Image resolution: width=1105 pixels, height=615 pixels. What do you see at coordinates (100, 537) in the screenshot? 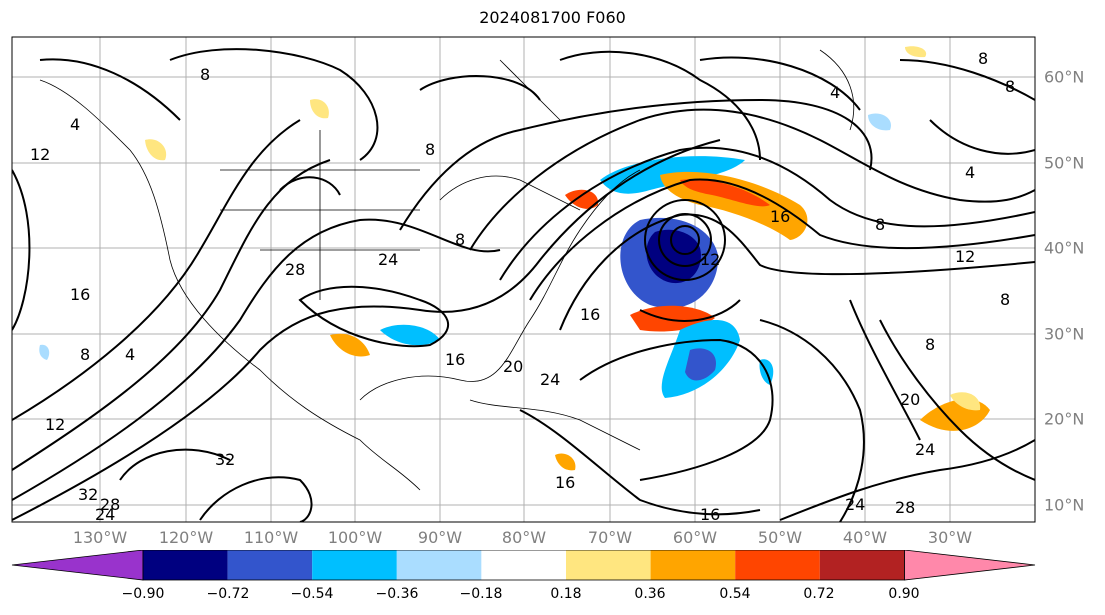
I see `lon-label: 130°W` at bounding box center [100, 537].